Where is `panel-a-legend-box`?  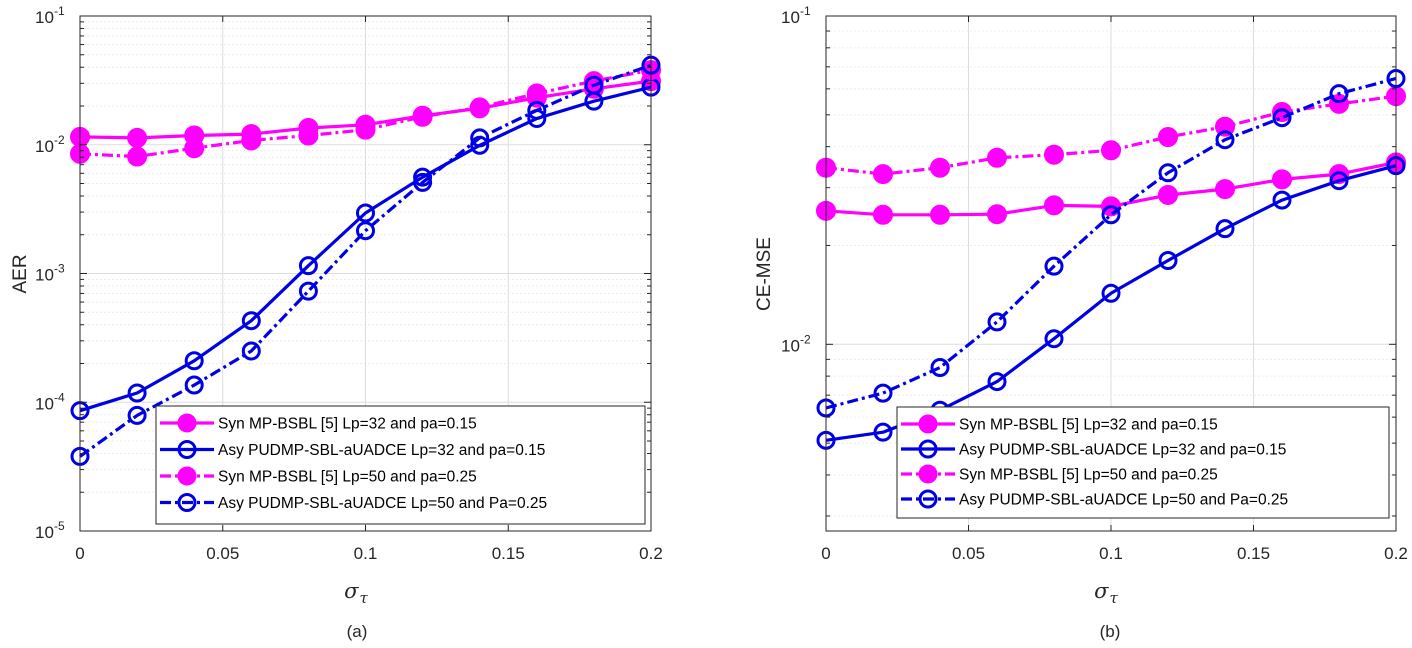
panel-a-legend-box is located at coordinates (400, 465).